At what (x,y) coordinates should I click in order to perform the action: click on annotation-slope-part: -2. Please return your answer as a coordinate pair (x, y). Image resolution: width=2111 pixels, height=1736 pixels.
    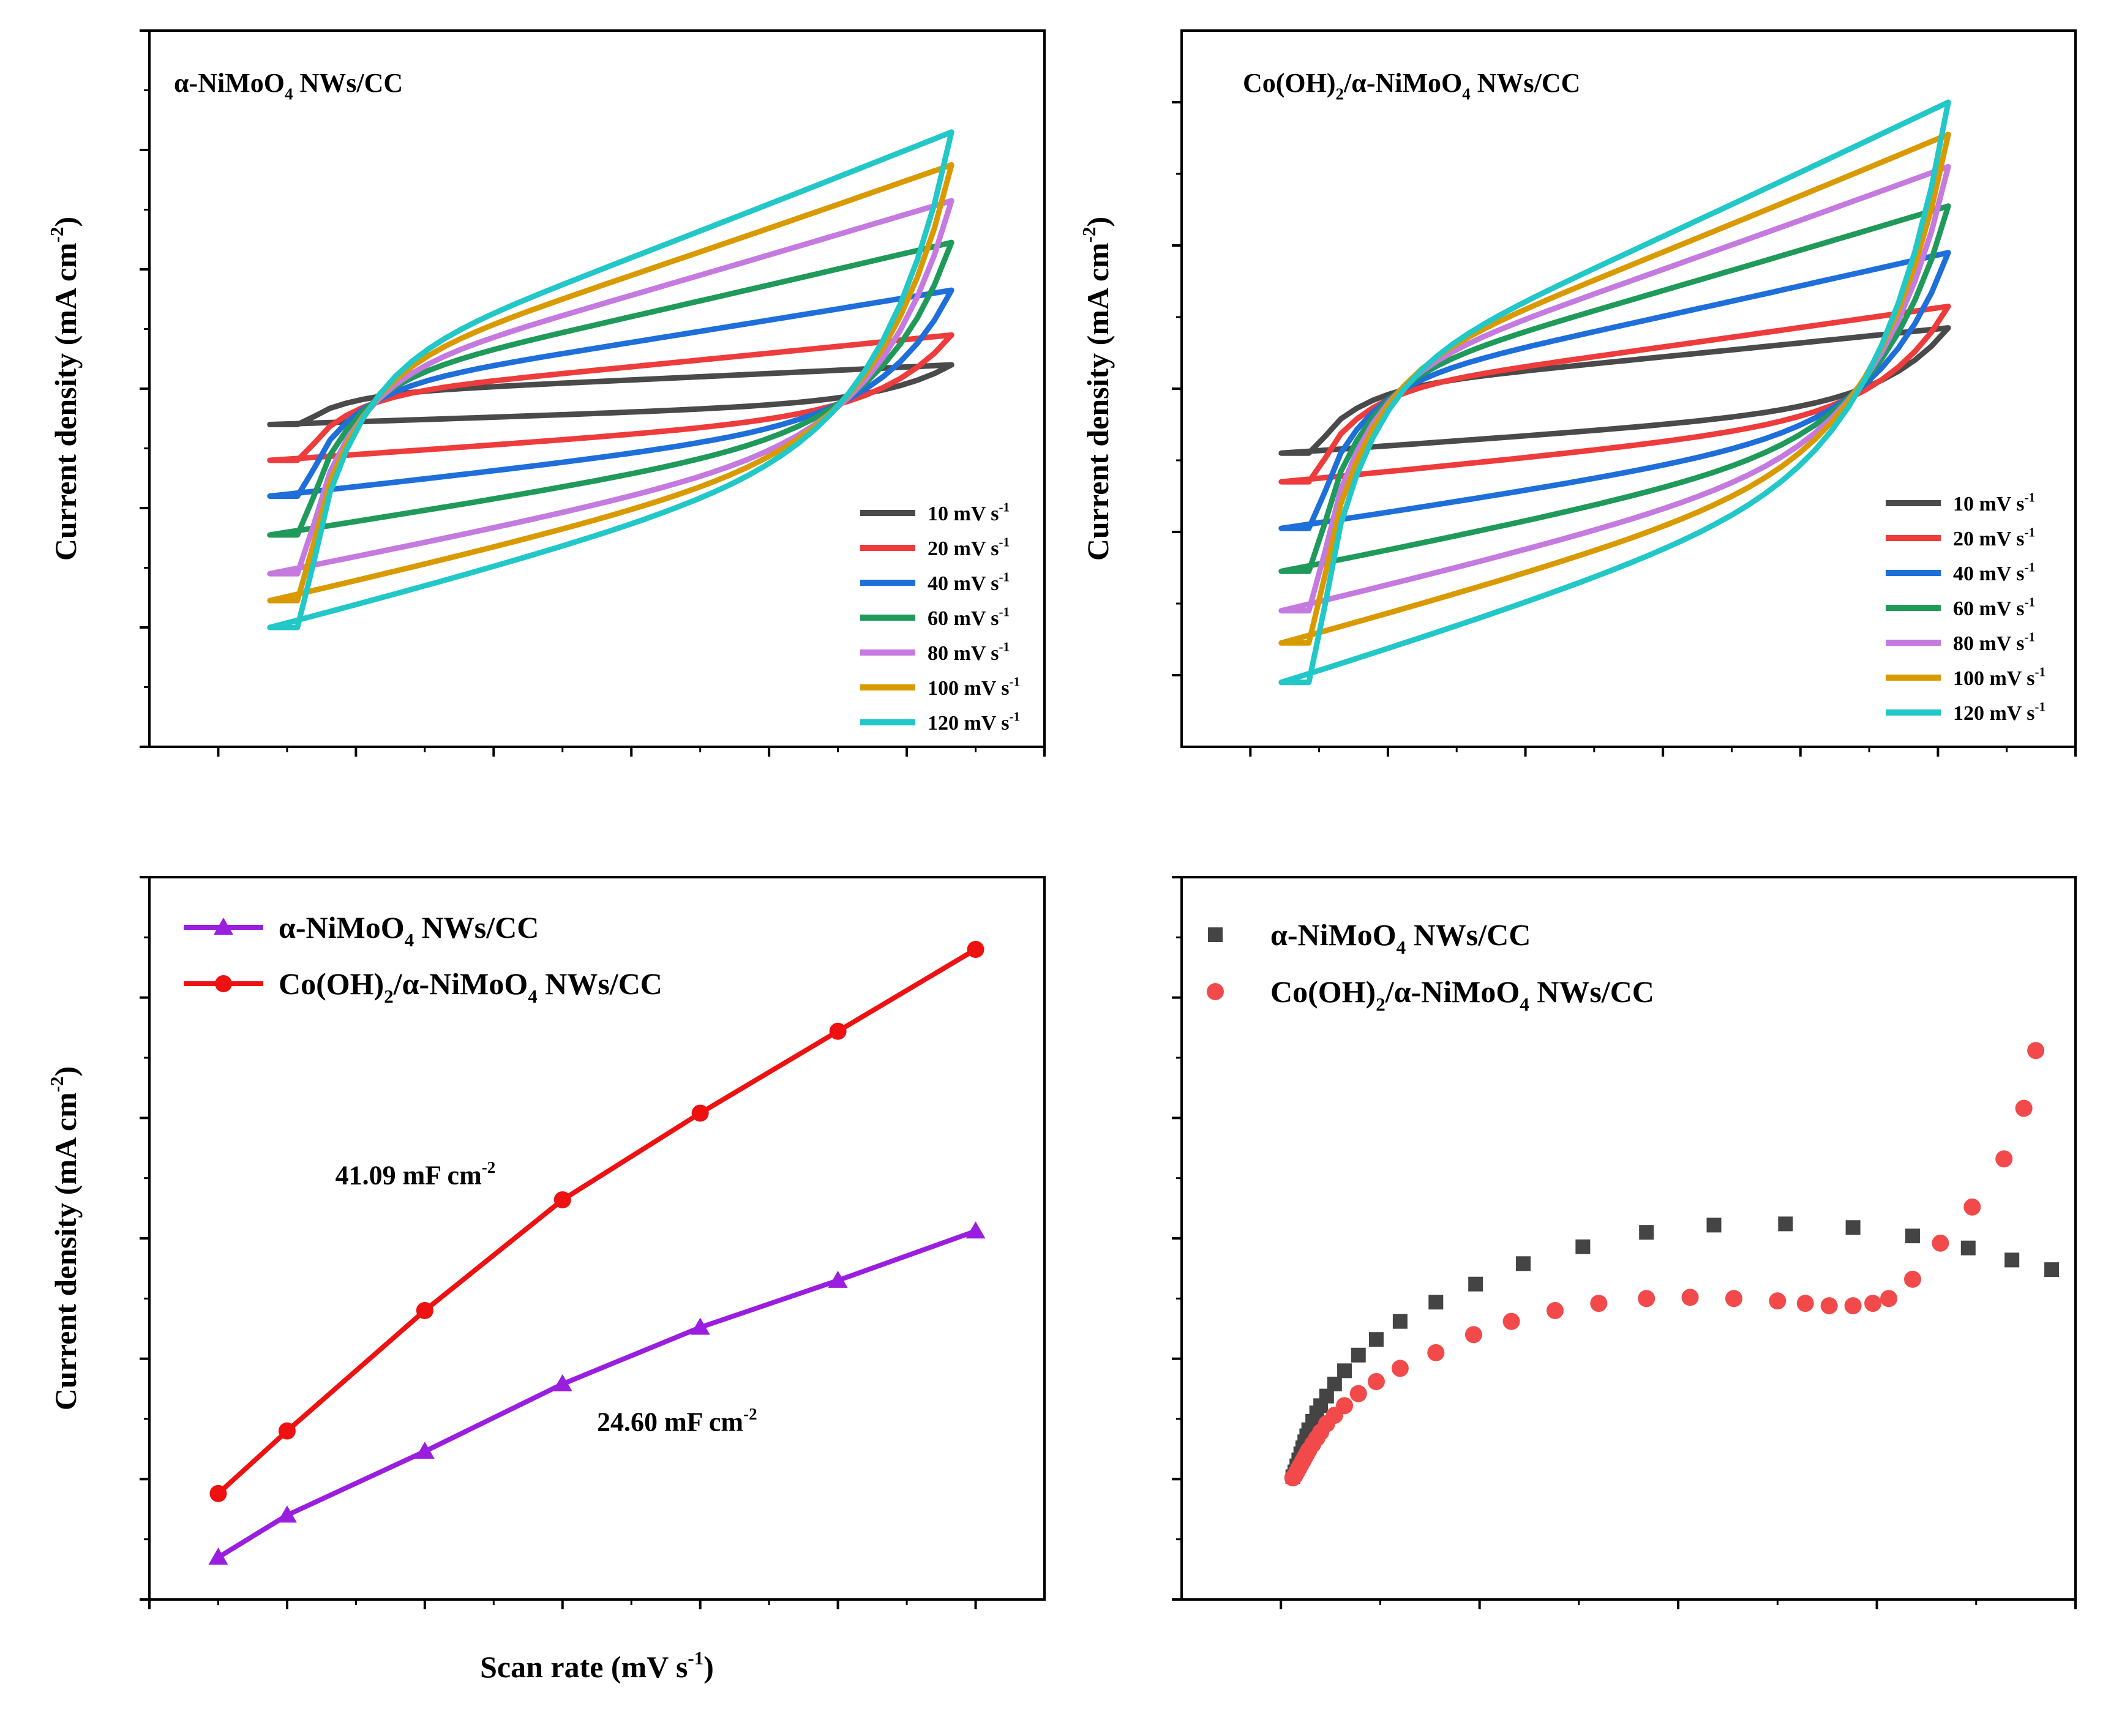
    Looking at the image, I should click on (489, 1168).